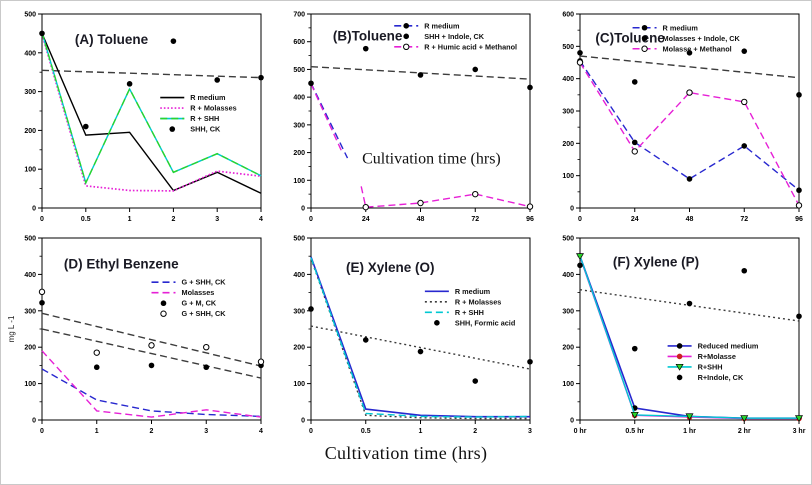 The image size is (812, 485). I want to click on svg-text: 2, so click(174, 219).